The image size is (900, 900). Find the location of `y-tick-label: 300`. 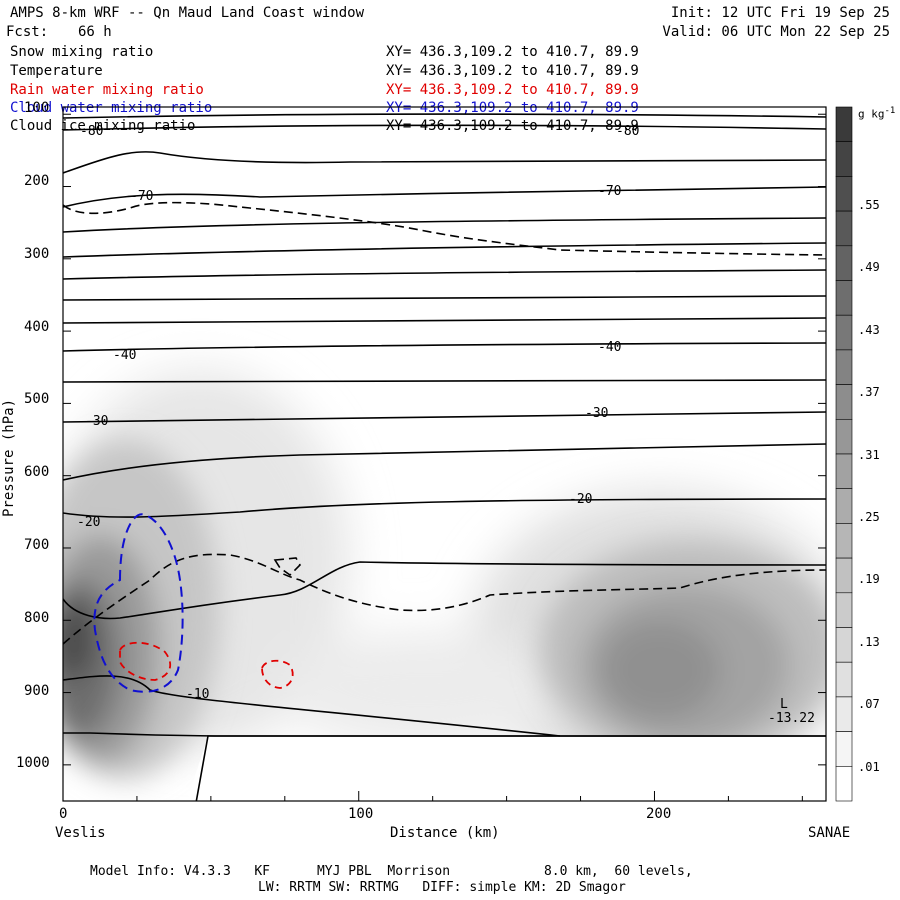

y-tick-label: 300 is located at coordinates (37, 254).